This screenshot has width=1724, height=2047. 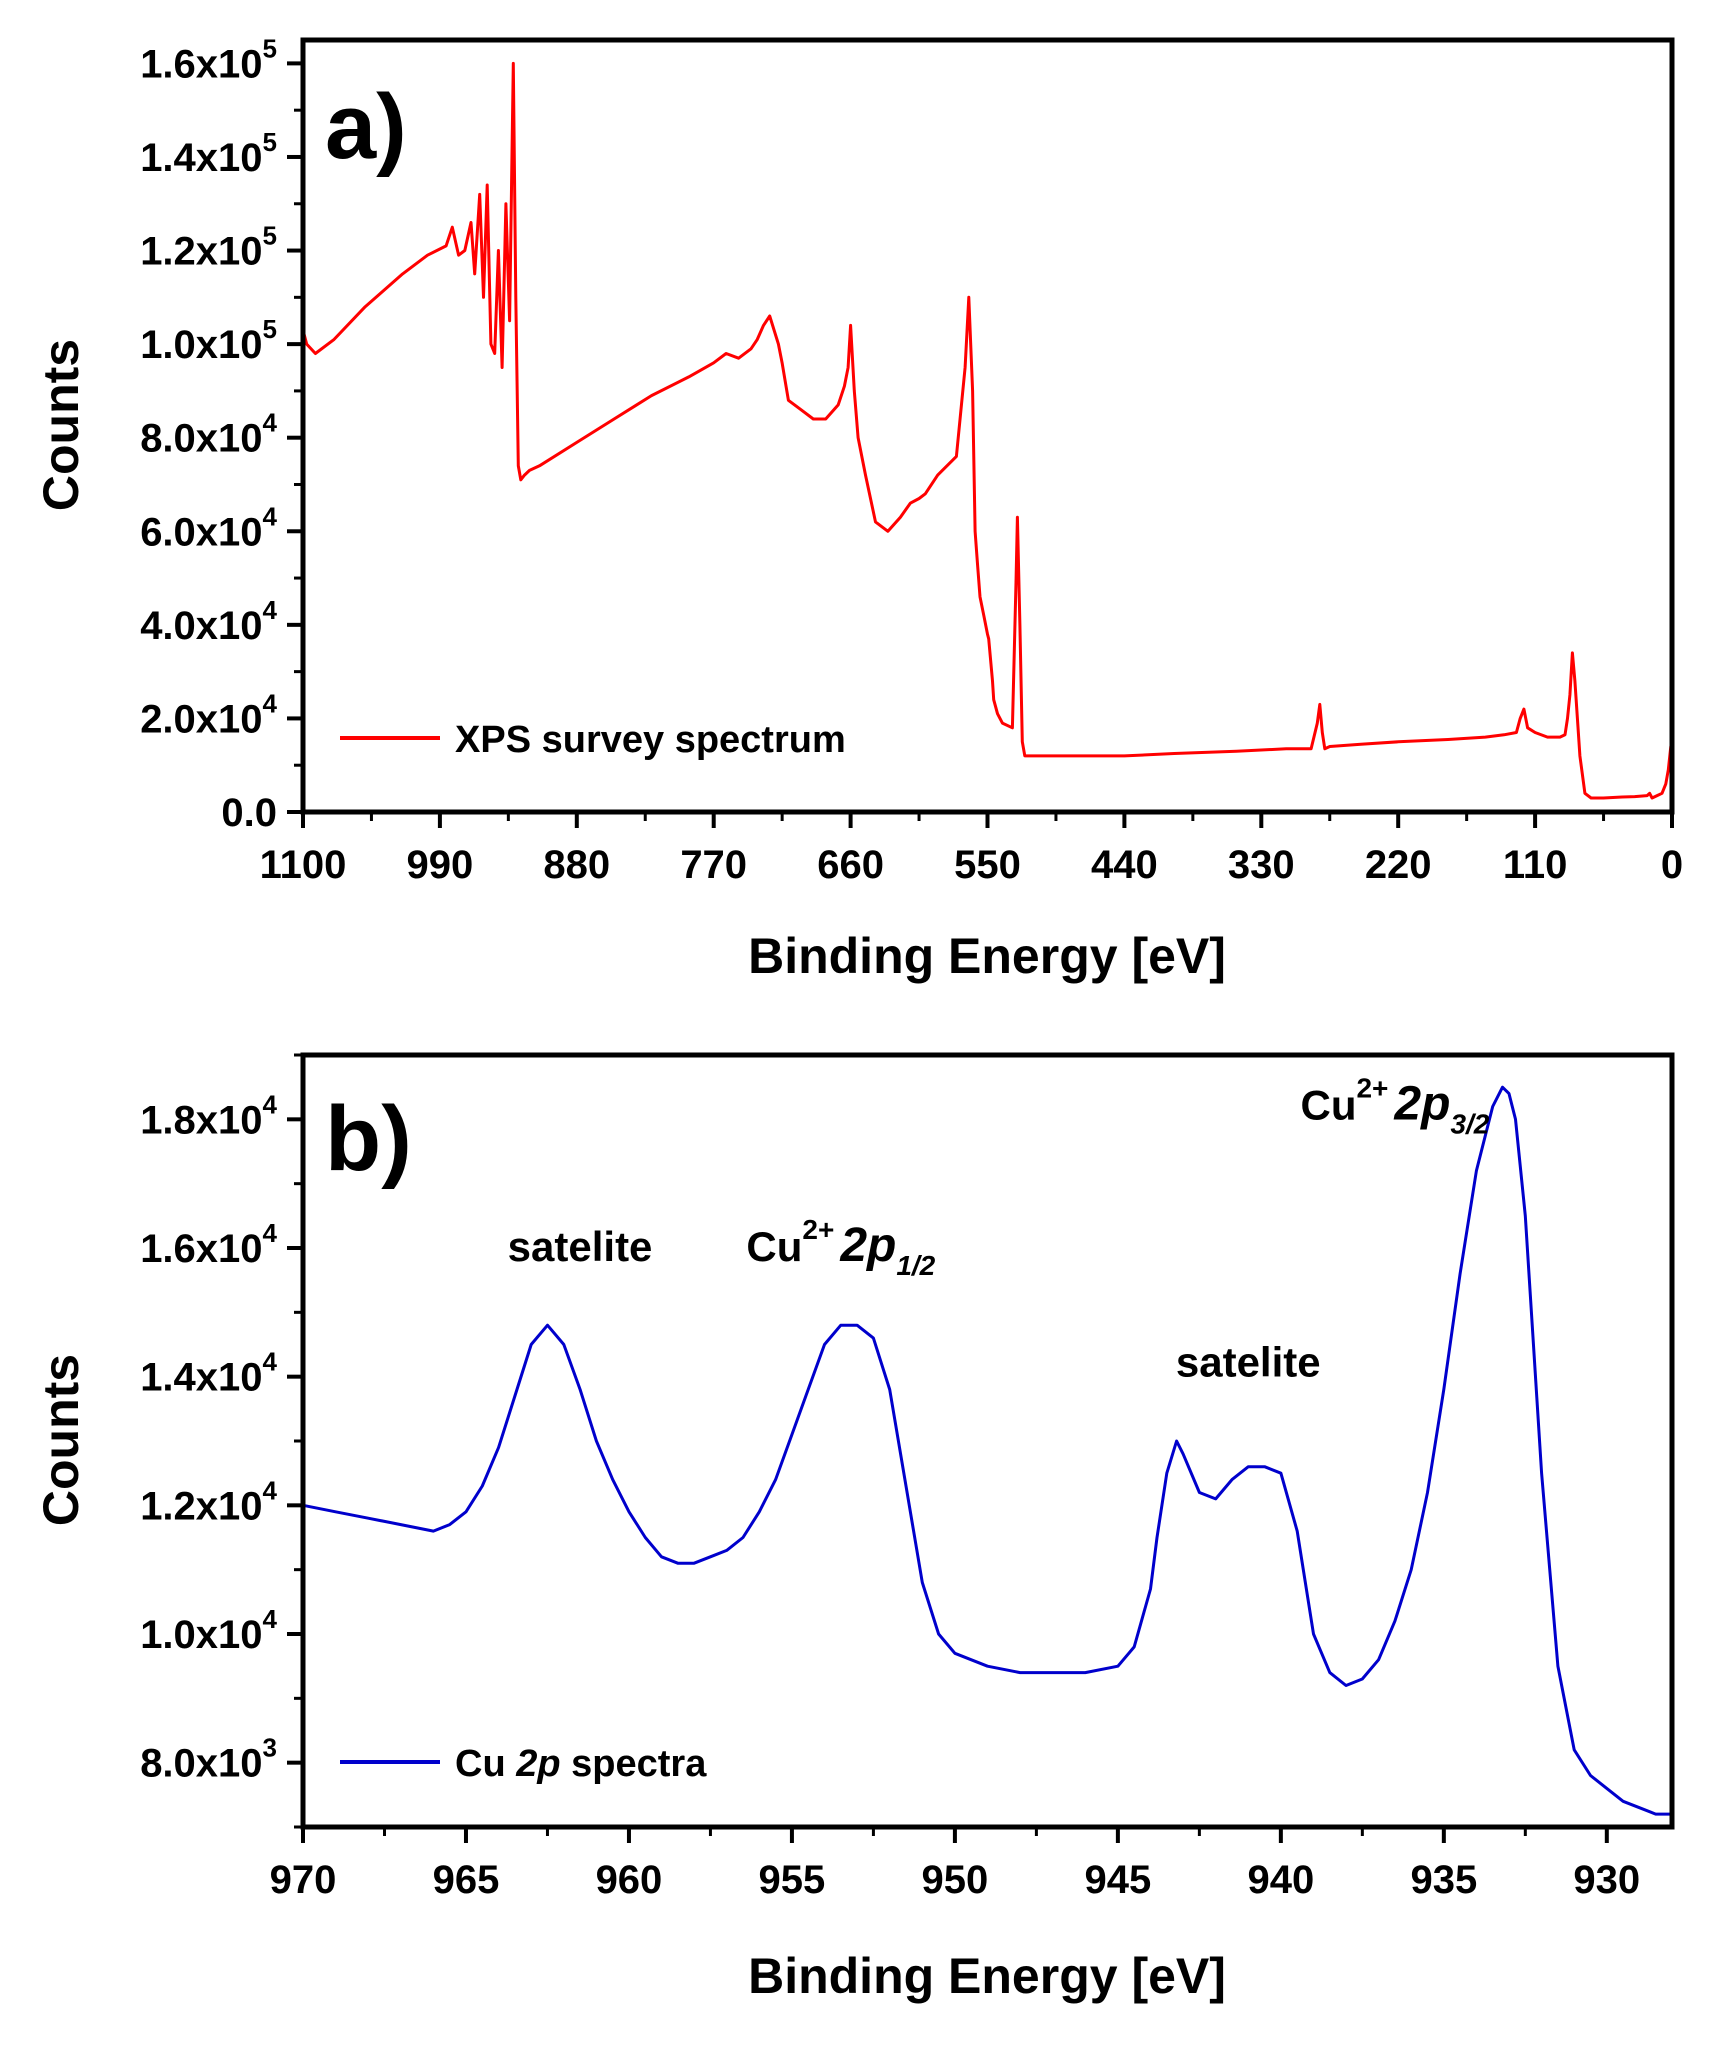 I want to click on y-tick-label: 8.0x10³, so click(x=208, y=1759).